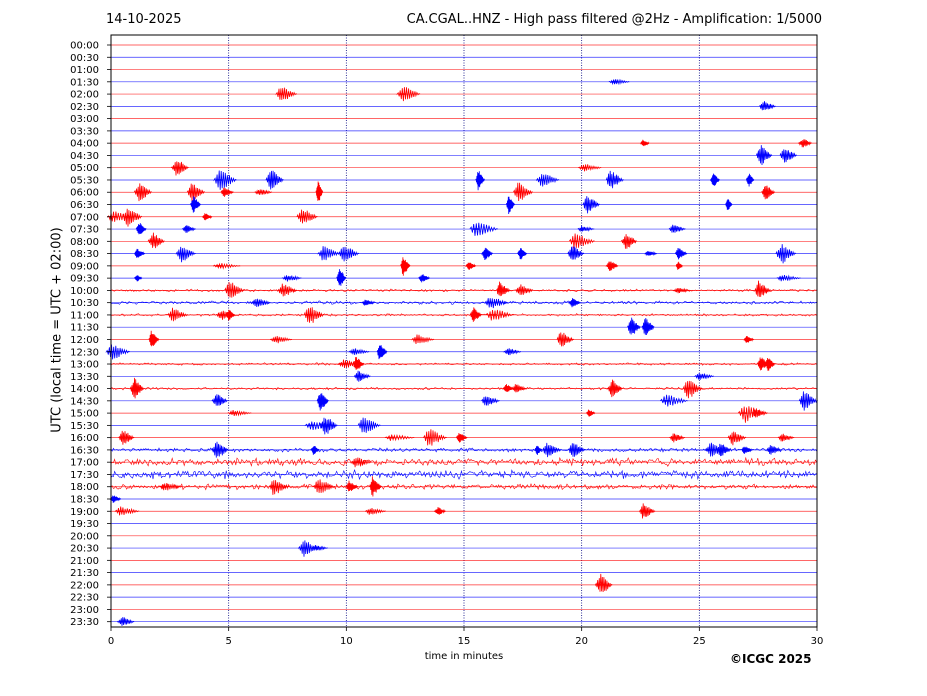  What do you see at coordinates (699, 641) in the screenshot?
I see `x-tick-label: 25` at bounding box center [699, 641].